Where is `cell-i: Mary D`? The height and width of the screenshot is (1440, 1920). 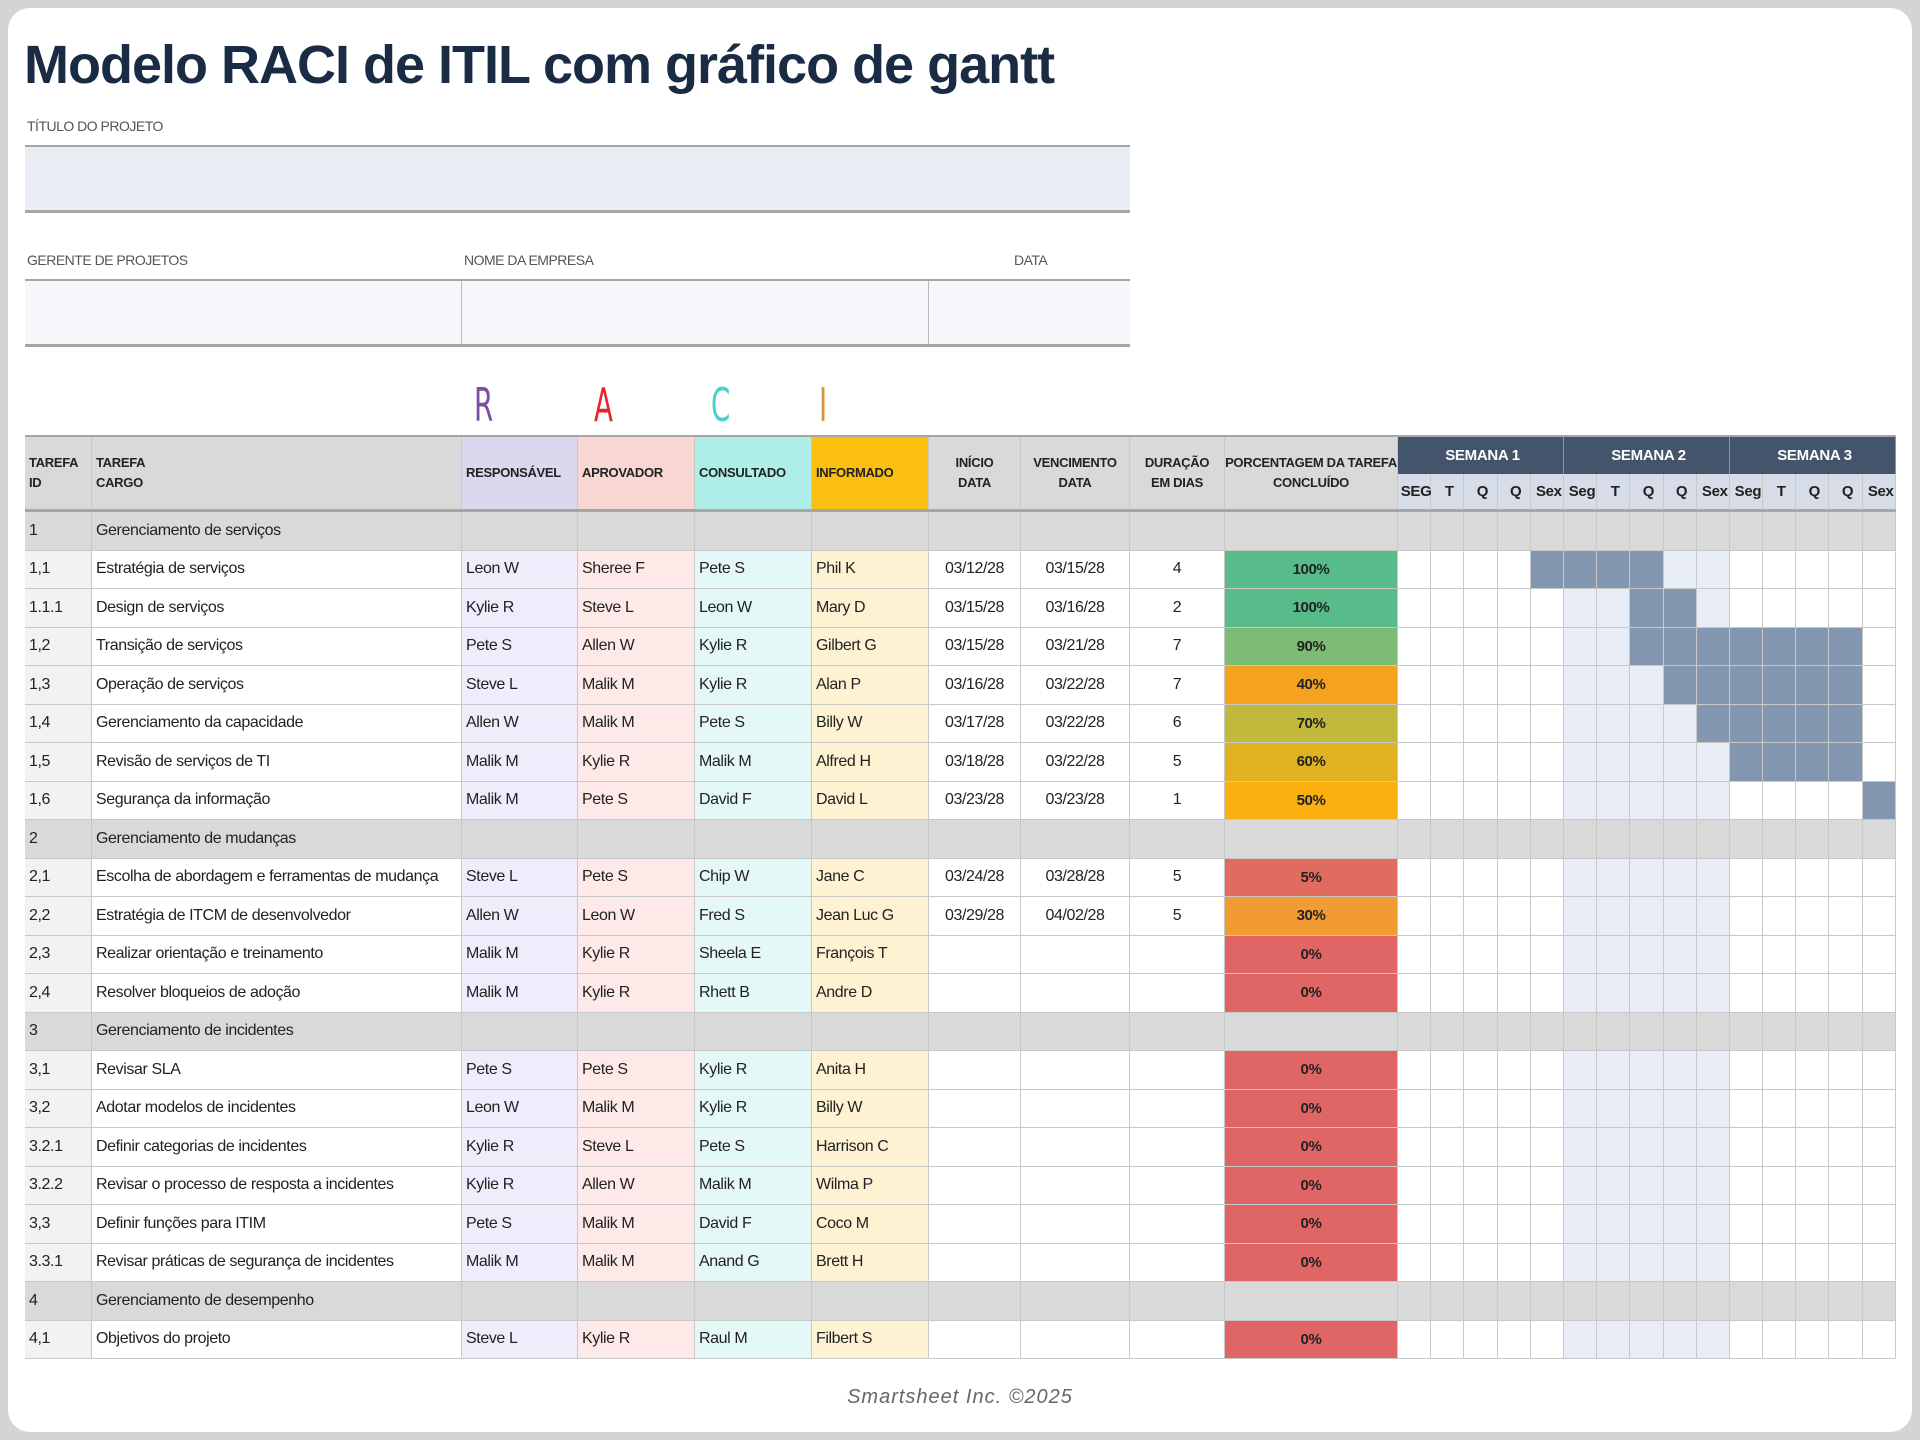 cell-i: Mary D is located at coordinates (870, 608).